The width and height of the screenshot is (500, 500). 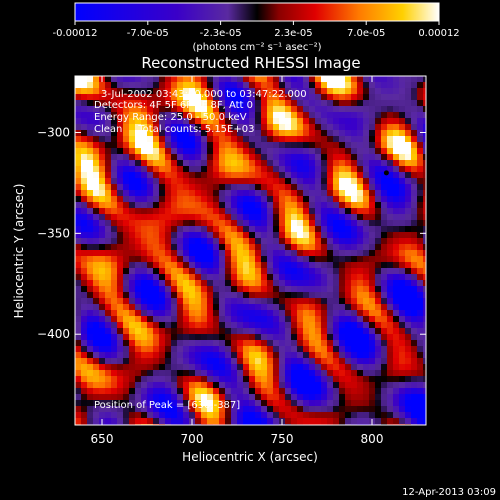 What do you see at coordinates (75, 33) in the screenshot?
I see `colorbar-tick-label: -0.00012` at bounding box center [75, 33].